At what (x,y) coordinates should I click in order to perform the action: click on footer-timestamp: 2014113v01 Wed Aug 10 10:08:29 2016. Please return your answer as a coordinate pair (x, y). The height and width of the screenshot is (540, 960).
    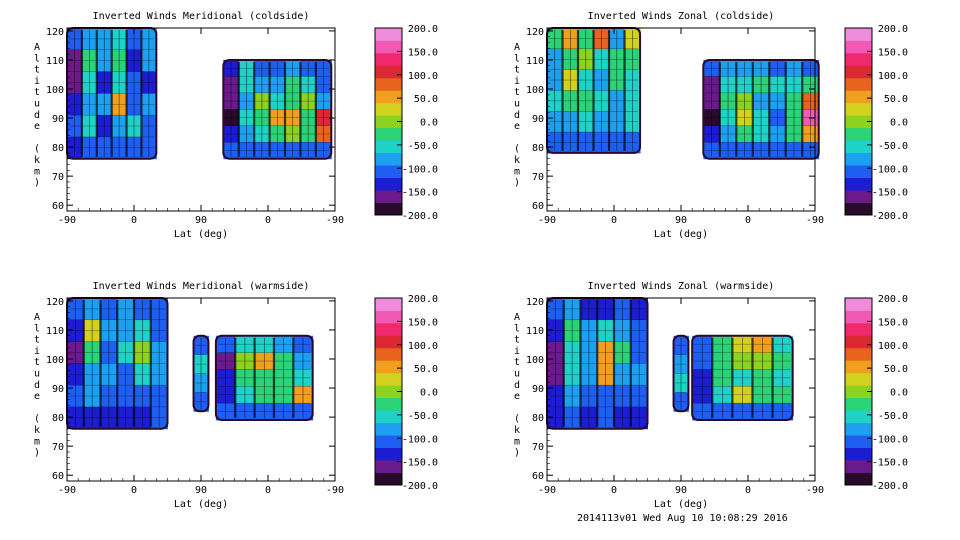
    Looking at the image, I should click on (682, 518).